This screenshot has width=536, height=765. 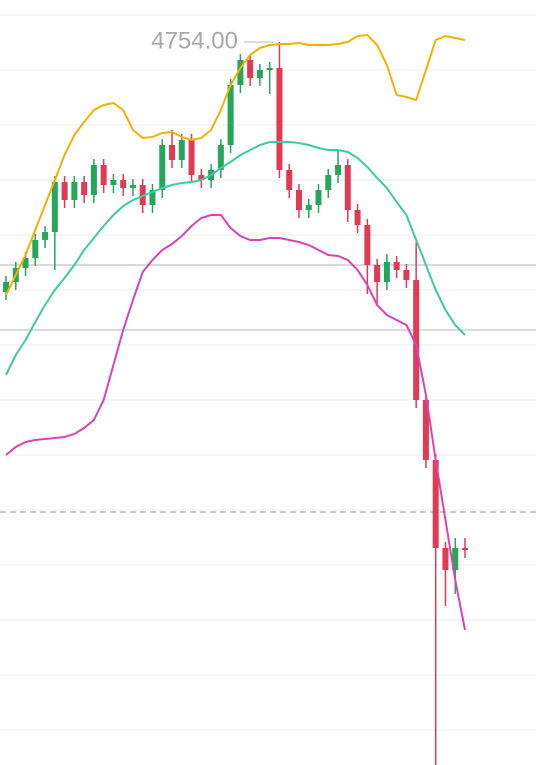 I want to click on max-price-label: 4754.00, so click(x=194, y=40).